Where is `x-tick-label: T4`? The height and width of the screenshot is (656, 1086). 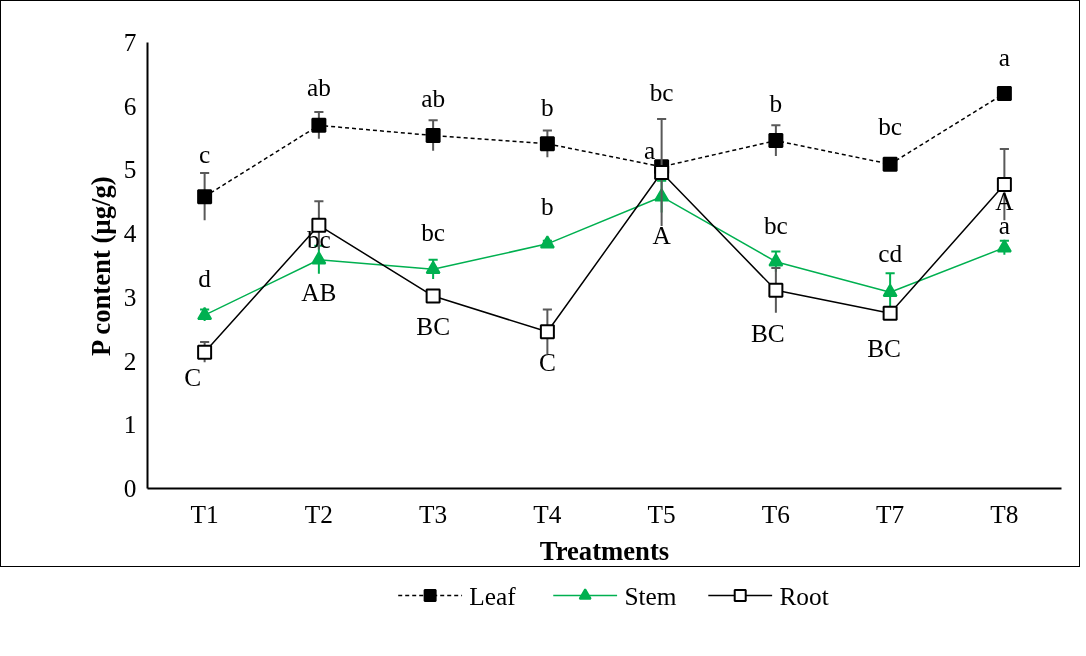 x-tick-label: T4 is located at coordinates (547, 513).